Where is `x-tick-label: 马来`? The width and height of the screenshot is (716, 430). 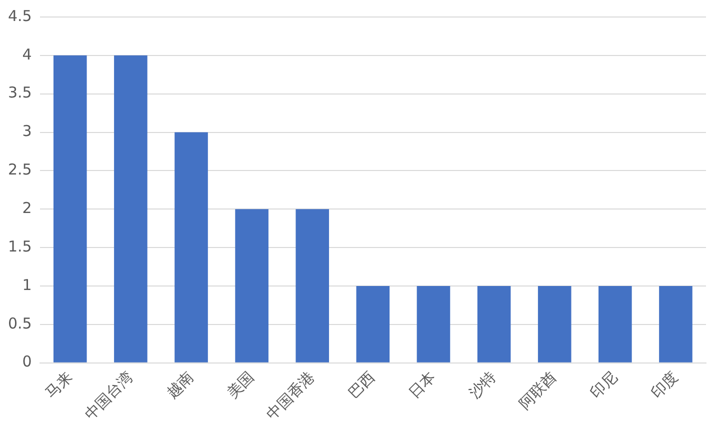
x-tick-label: 马来 is located at coordinates (59, 385).